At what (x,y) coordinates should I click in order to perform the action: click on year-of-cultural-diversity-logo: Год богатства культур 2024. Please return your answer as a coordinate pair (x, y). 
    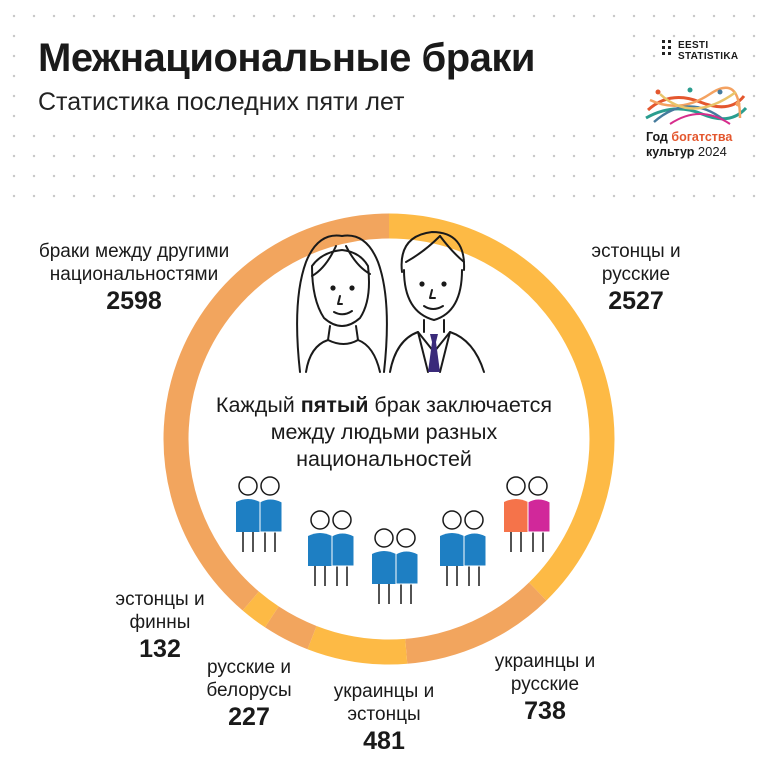
    Looking at the image, I should click on (695, 129).